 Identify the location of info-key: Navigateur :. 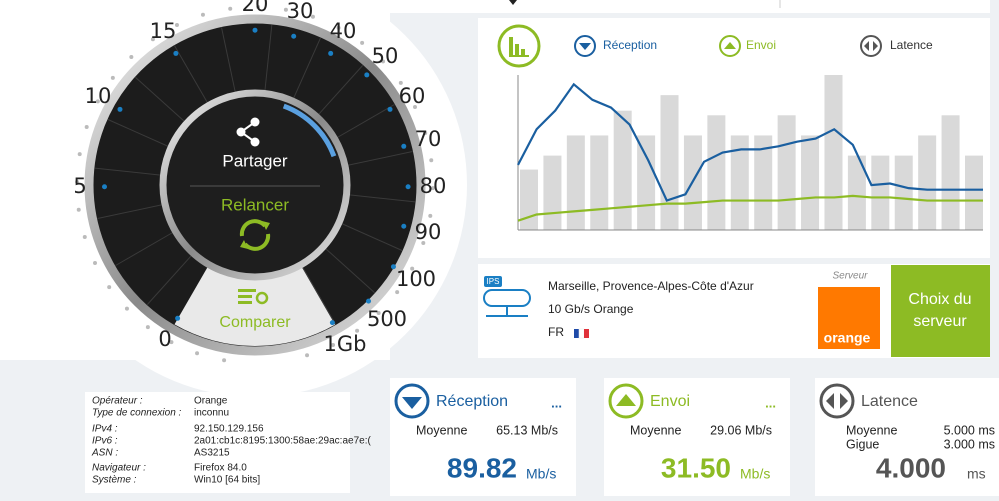
(119, 468).